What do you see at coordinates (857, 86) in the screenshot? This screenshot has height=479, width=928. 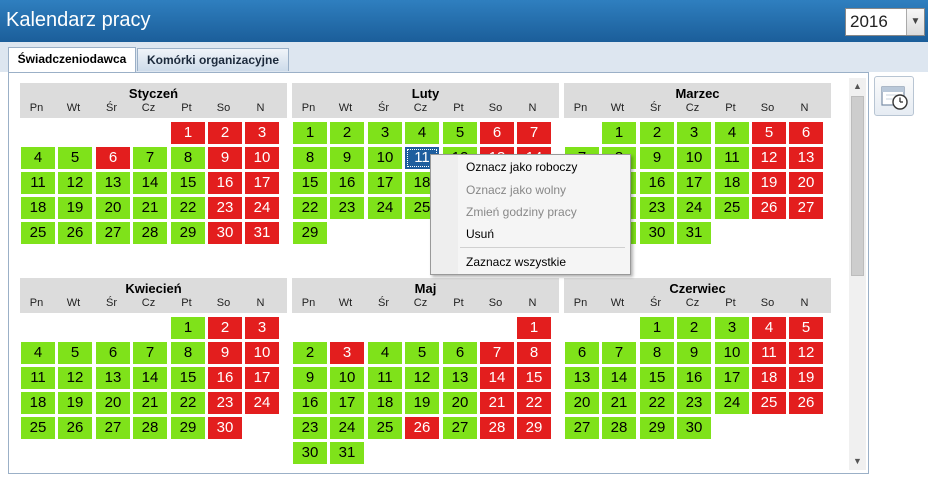 I see `arrow-up-icon: ▲` at bounding box center [857, 86].